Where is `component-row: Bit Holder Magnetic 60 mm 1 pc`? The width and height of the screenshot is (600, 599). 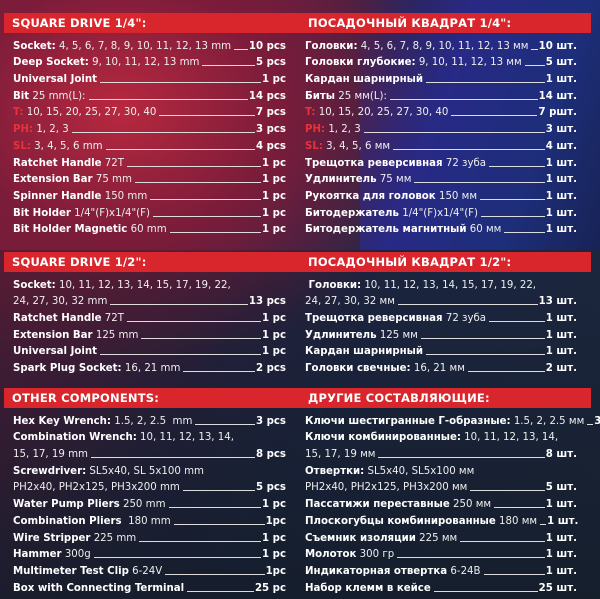 component-row: Bit Holder Magnetic 60 mm 1 pc is located at coordinates (149, 228).